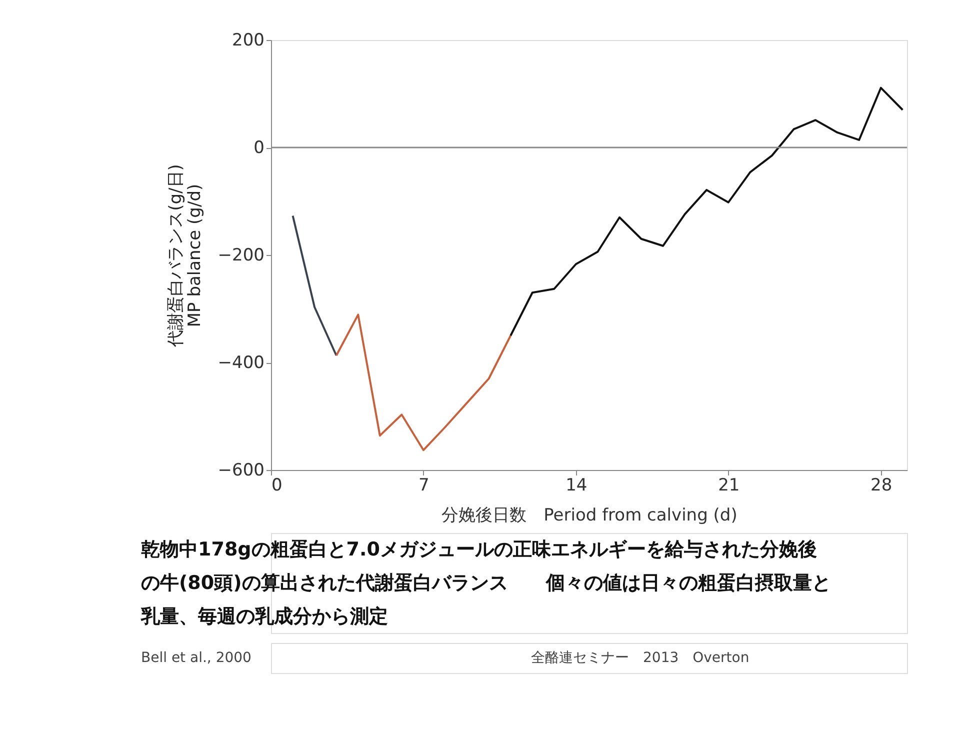 The height and width of the screenshot is (732, 957). I want to click on text: 全酪連セミナー 2013 Overton, so click(640, 658).